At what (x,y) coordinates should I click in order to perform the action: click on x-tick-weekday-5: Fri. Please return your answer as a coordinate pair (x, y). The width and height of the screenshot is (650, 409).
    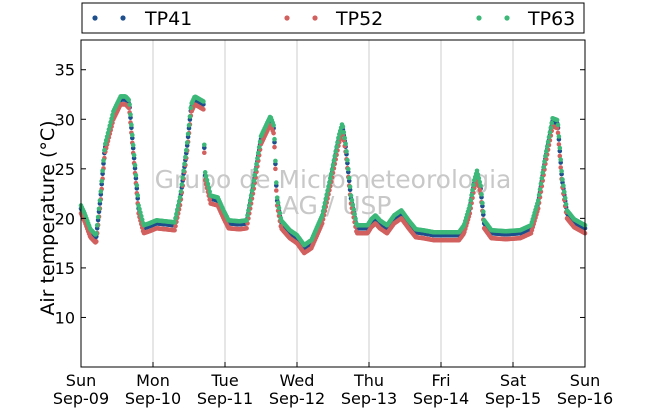
    Looking at the image, I should click on (440, 380).